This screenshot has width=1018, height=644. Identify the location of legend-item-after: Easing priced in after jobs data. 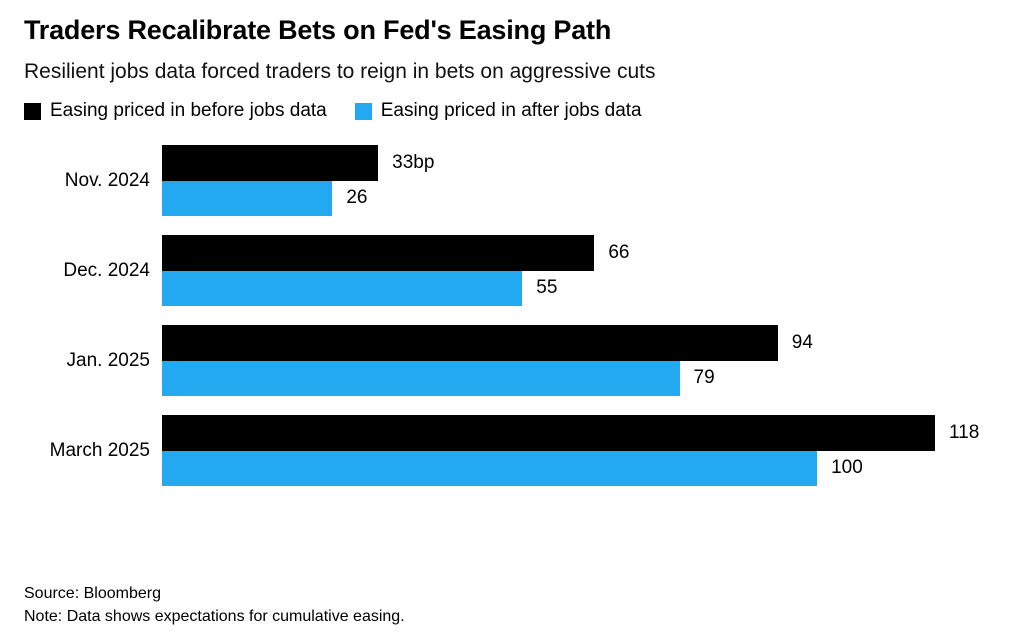
(498, 111).